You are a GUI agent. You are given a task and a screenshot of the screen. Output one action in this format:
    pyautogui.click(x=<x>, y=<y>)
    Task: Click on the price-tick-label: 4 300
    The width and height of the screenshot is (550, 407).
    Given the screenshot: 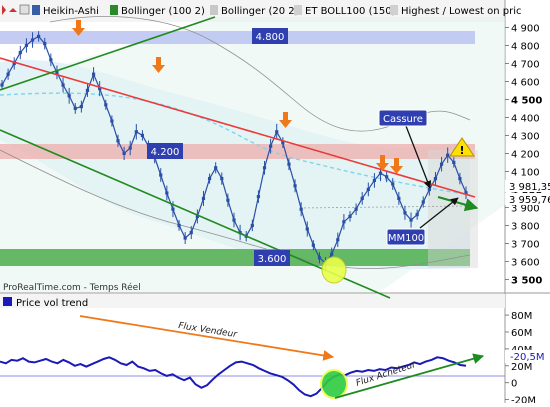 What is the action you would take?
    pyautogui.click(x=525, y=136)
    